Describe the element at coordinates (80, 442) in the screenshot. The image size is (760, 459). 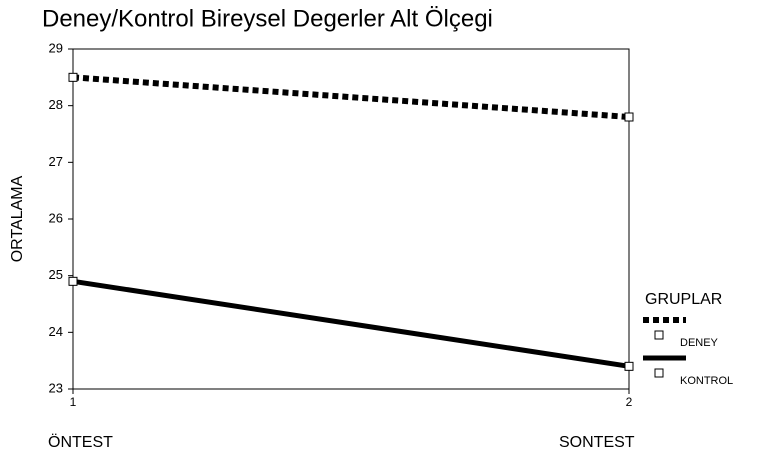
I see `x-category-label: ÖNTEST` at that location.